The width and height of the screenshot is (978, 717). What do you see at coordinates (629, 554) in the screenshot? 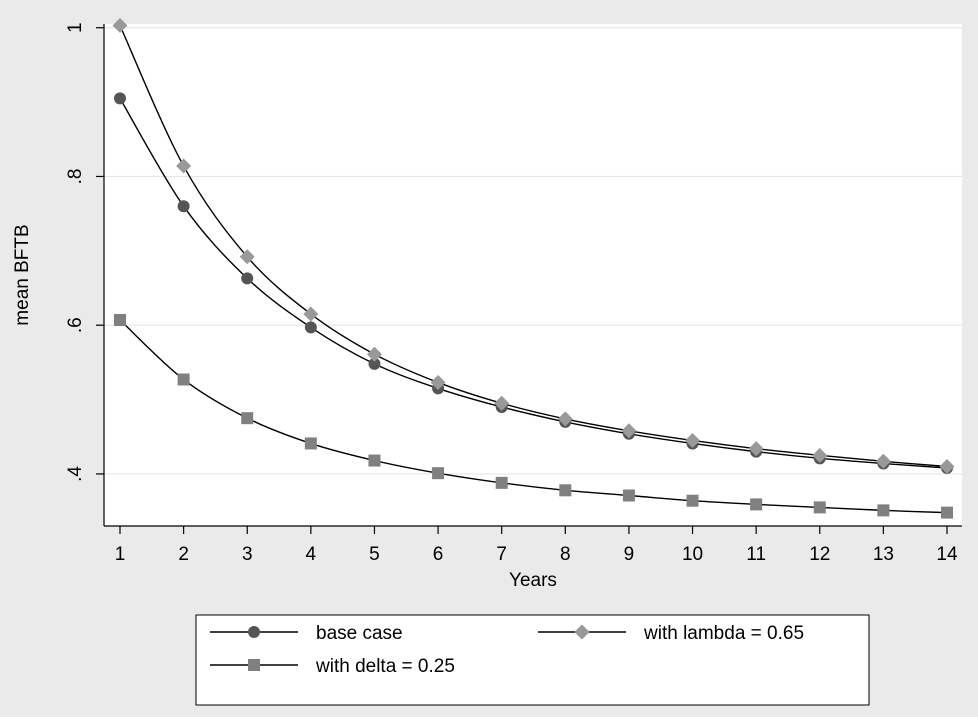
I see `x-tick-label: 9` at bounding box center [629, 554].